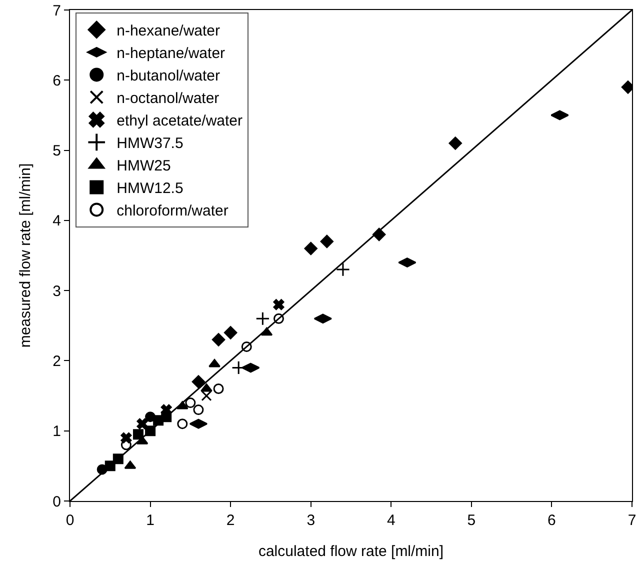  I want to click on x-tick-label: 2, so click(230, 520).